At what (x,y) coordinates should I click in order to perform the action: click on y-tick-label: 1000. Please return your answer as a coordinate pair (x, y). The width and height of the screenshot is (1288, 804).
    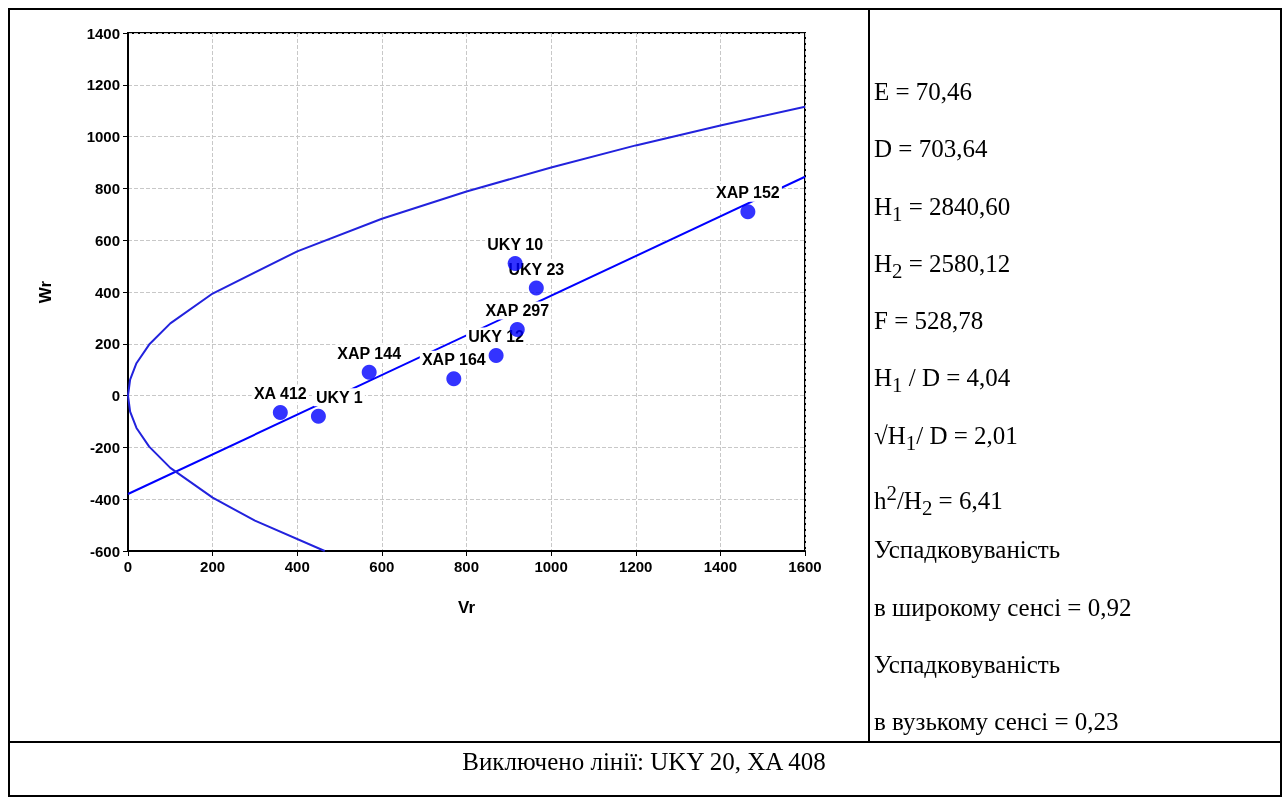
    Looking at the image, I should click on (103, 137).